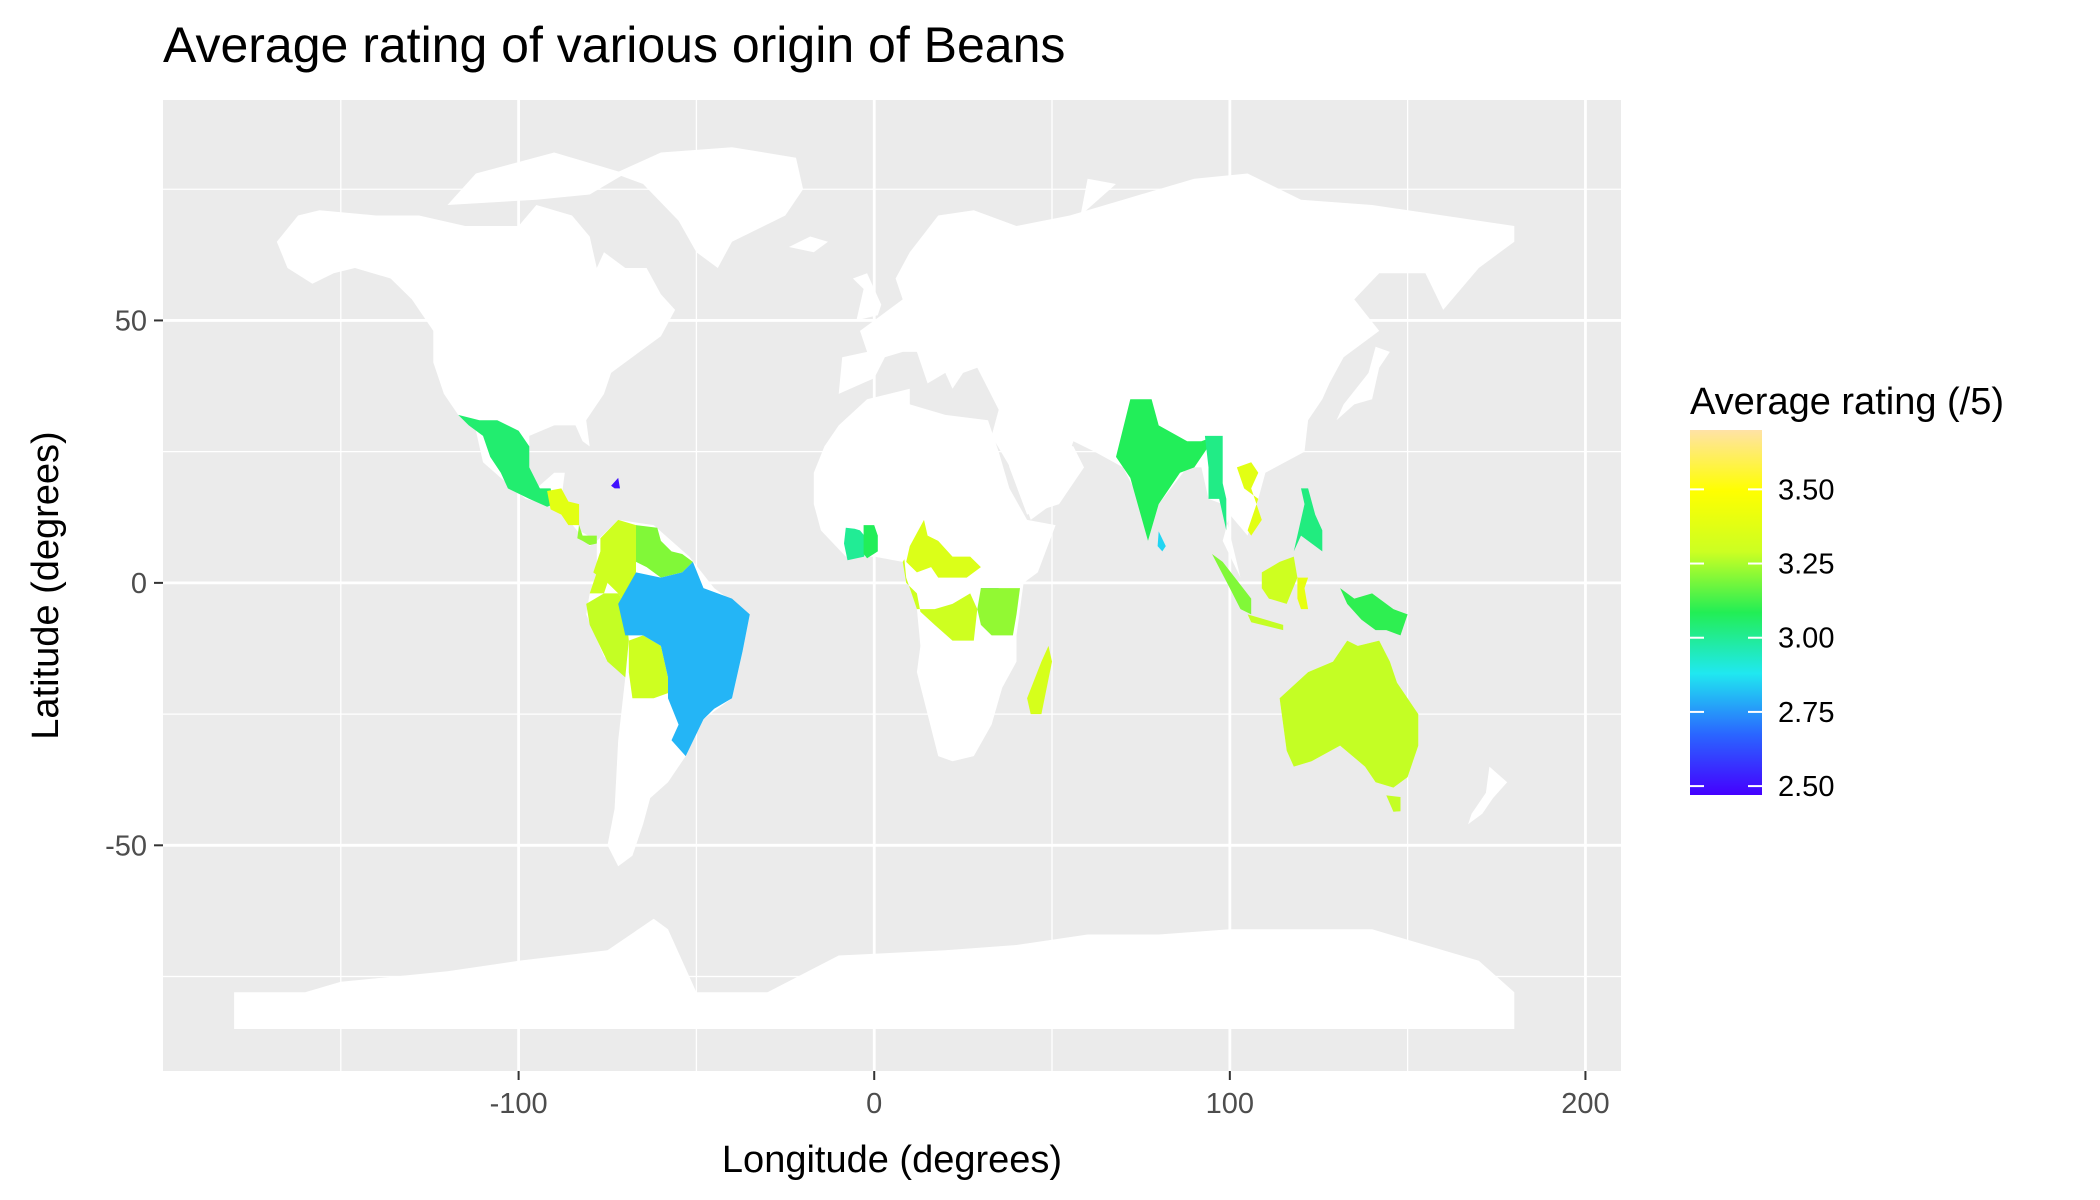  What do you see at coordinates (709, 207) in the screenshot?
I see `land-greenland` at bounding box center [709, 207].